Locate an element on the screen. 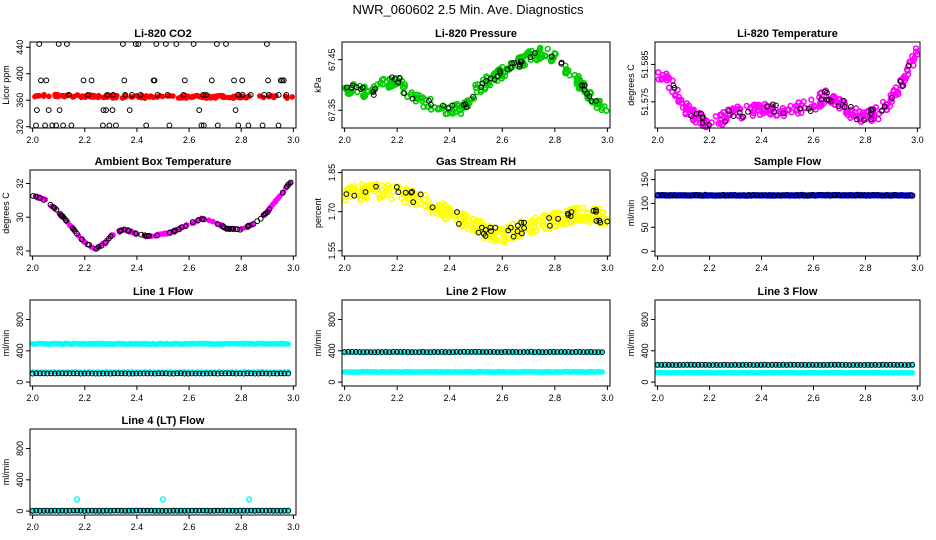 The width and height of the screenshot is (936, 540). x-tick-label: 2.4 is located at coordinates (449, 398).